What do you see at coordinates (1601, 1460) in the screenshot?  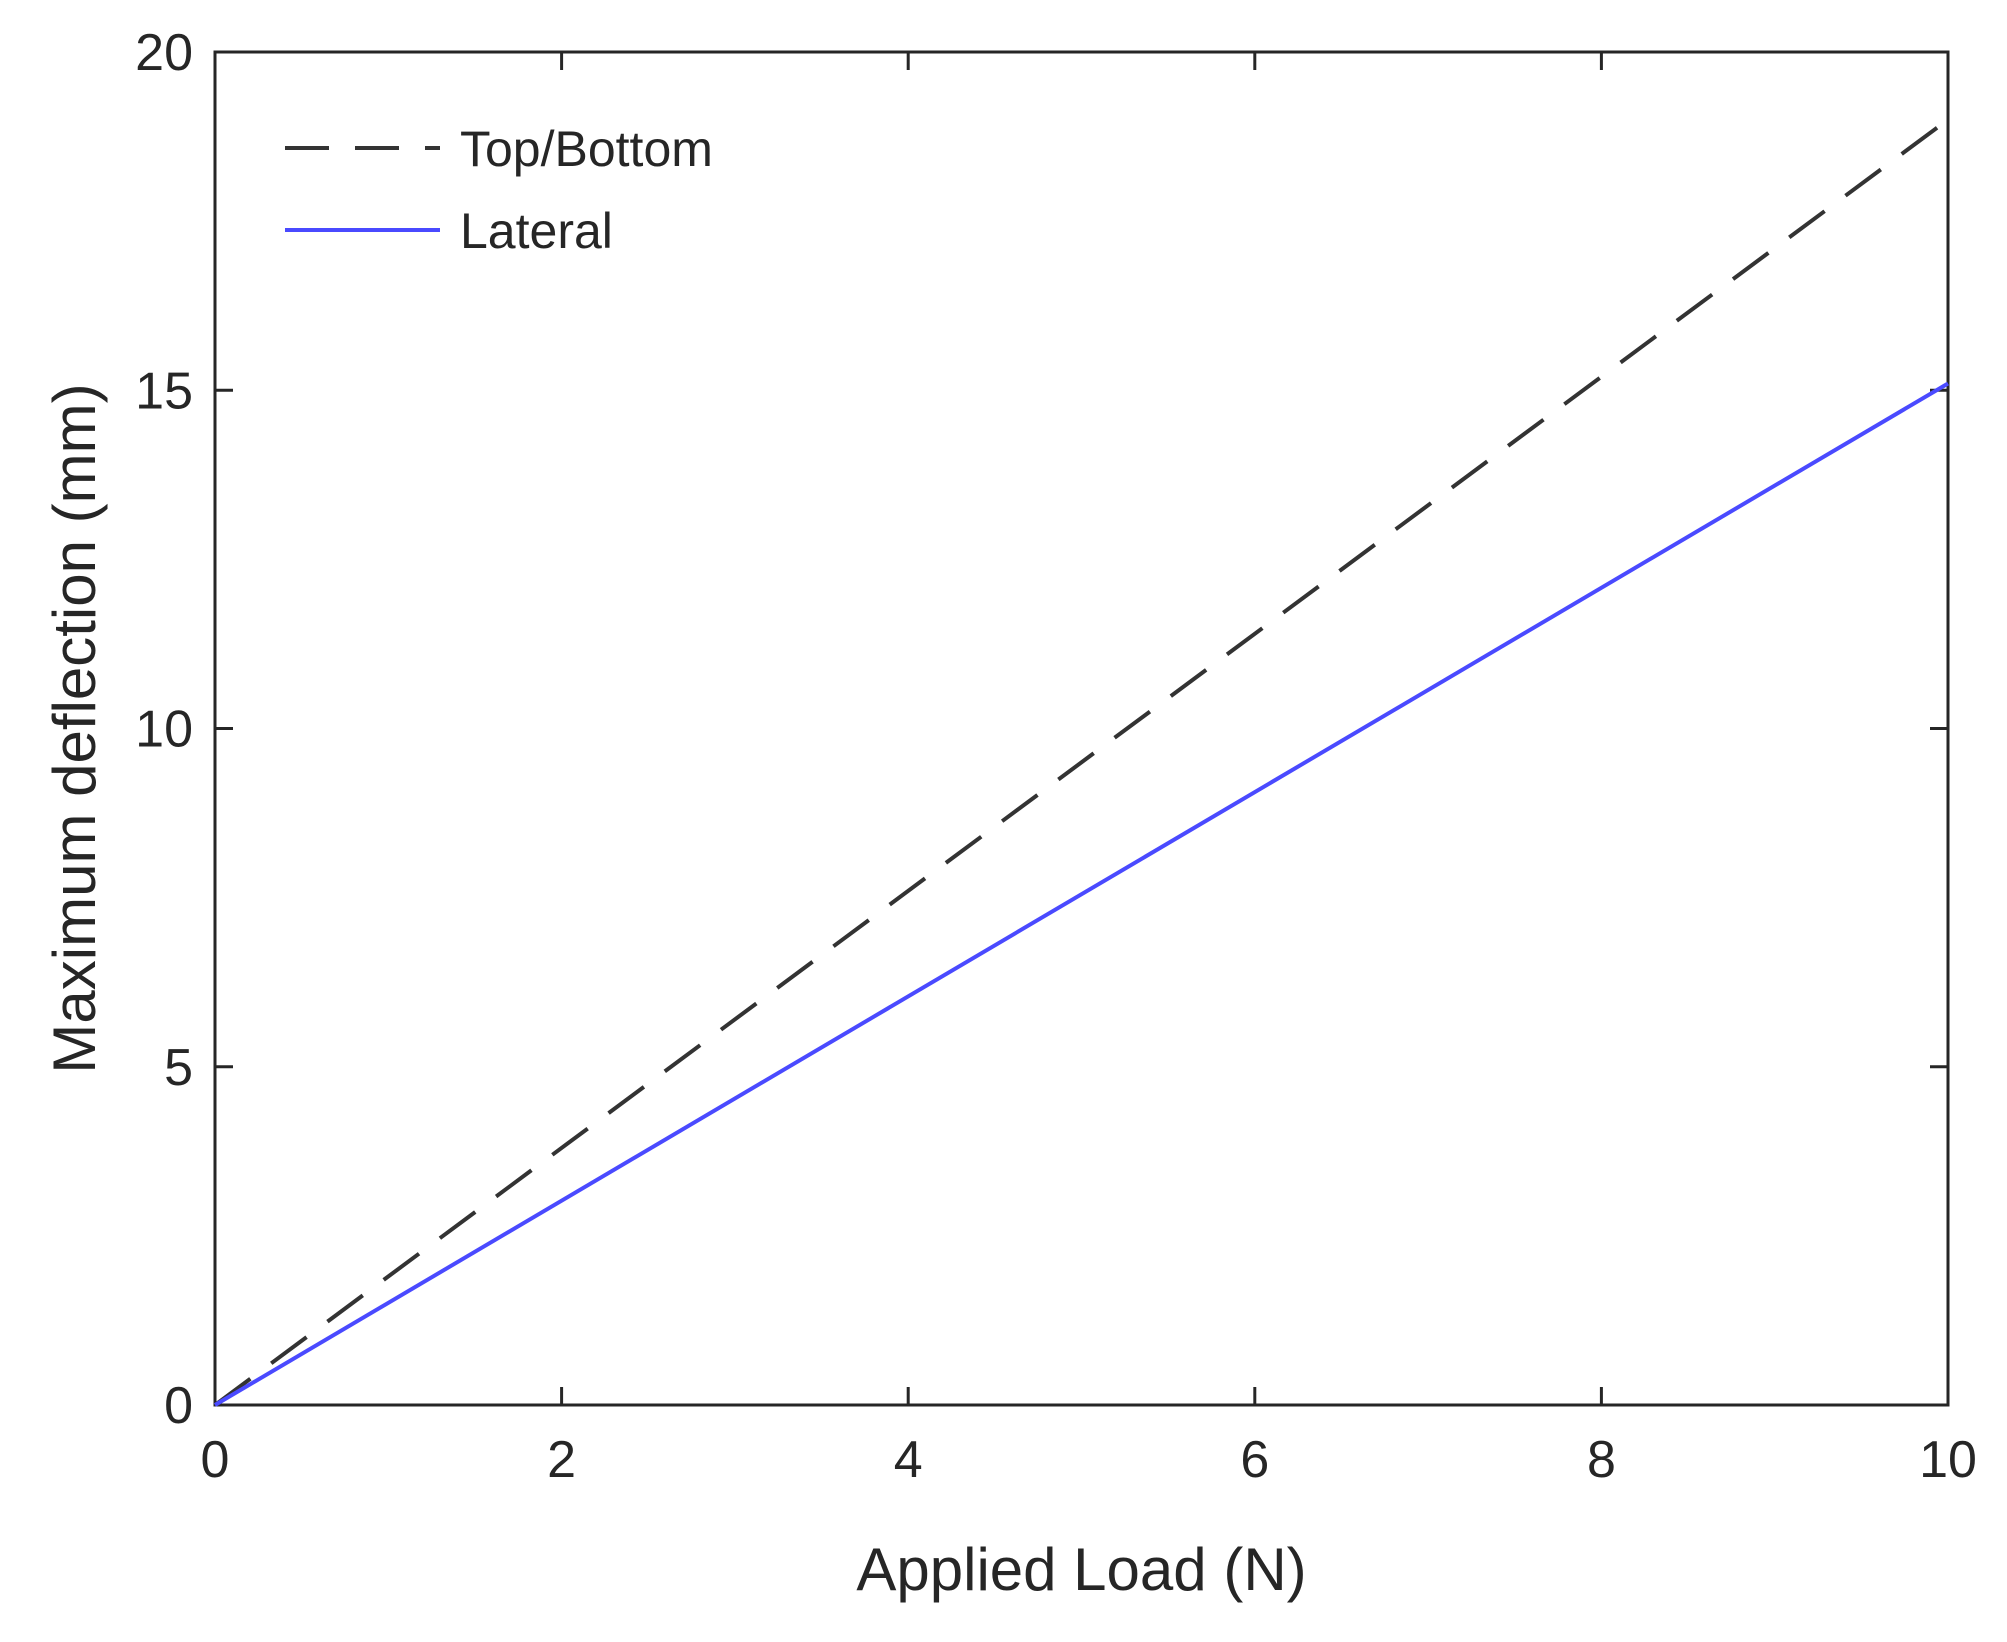 I see `x-tick-label: 8` at bounding box center [1601, 1460].